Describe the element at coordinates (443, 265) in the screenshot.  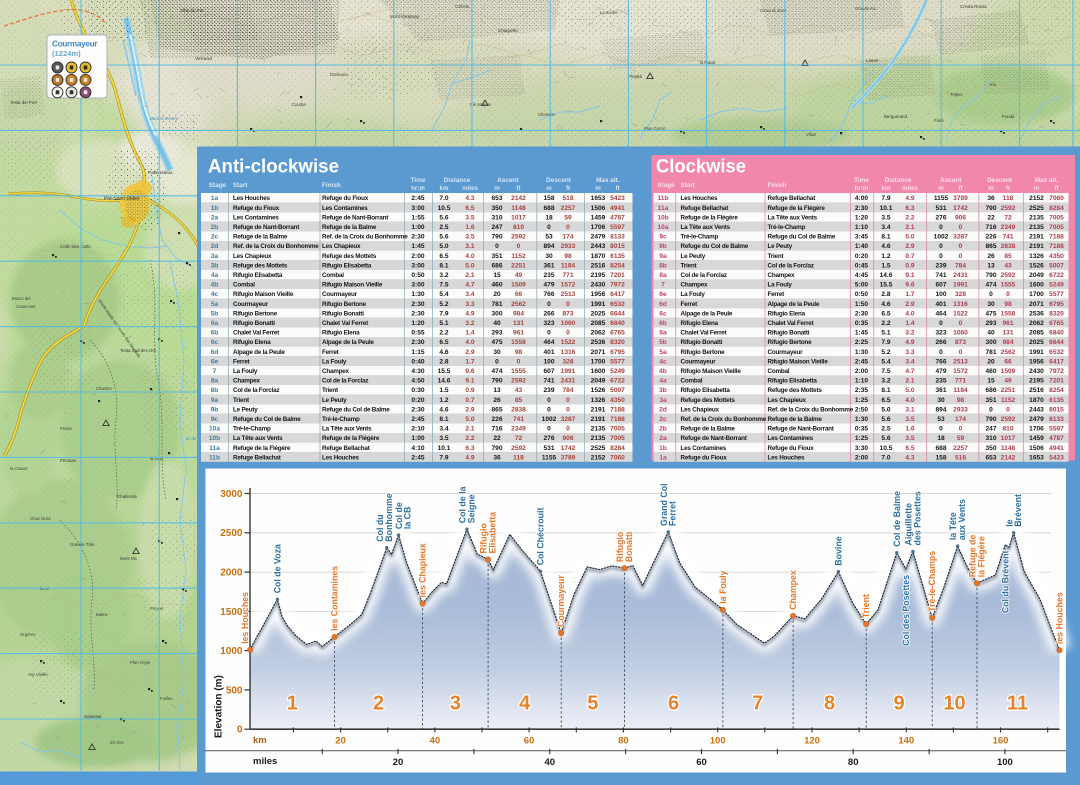
I see `svg-text: 8.1` at that location.